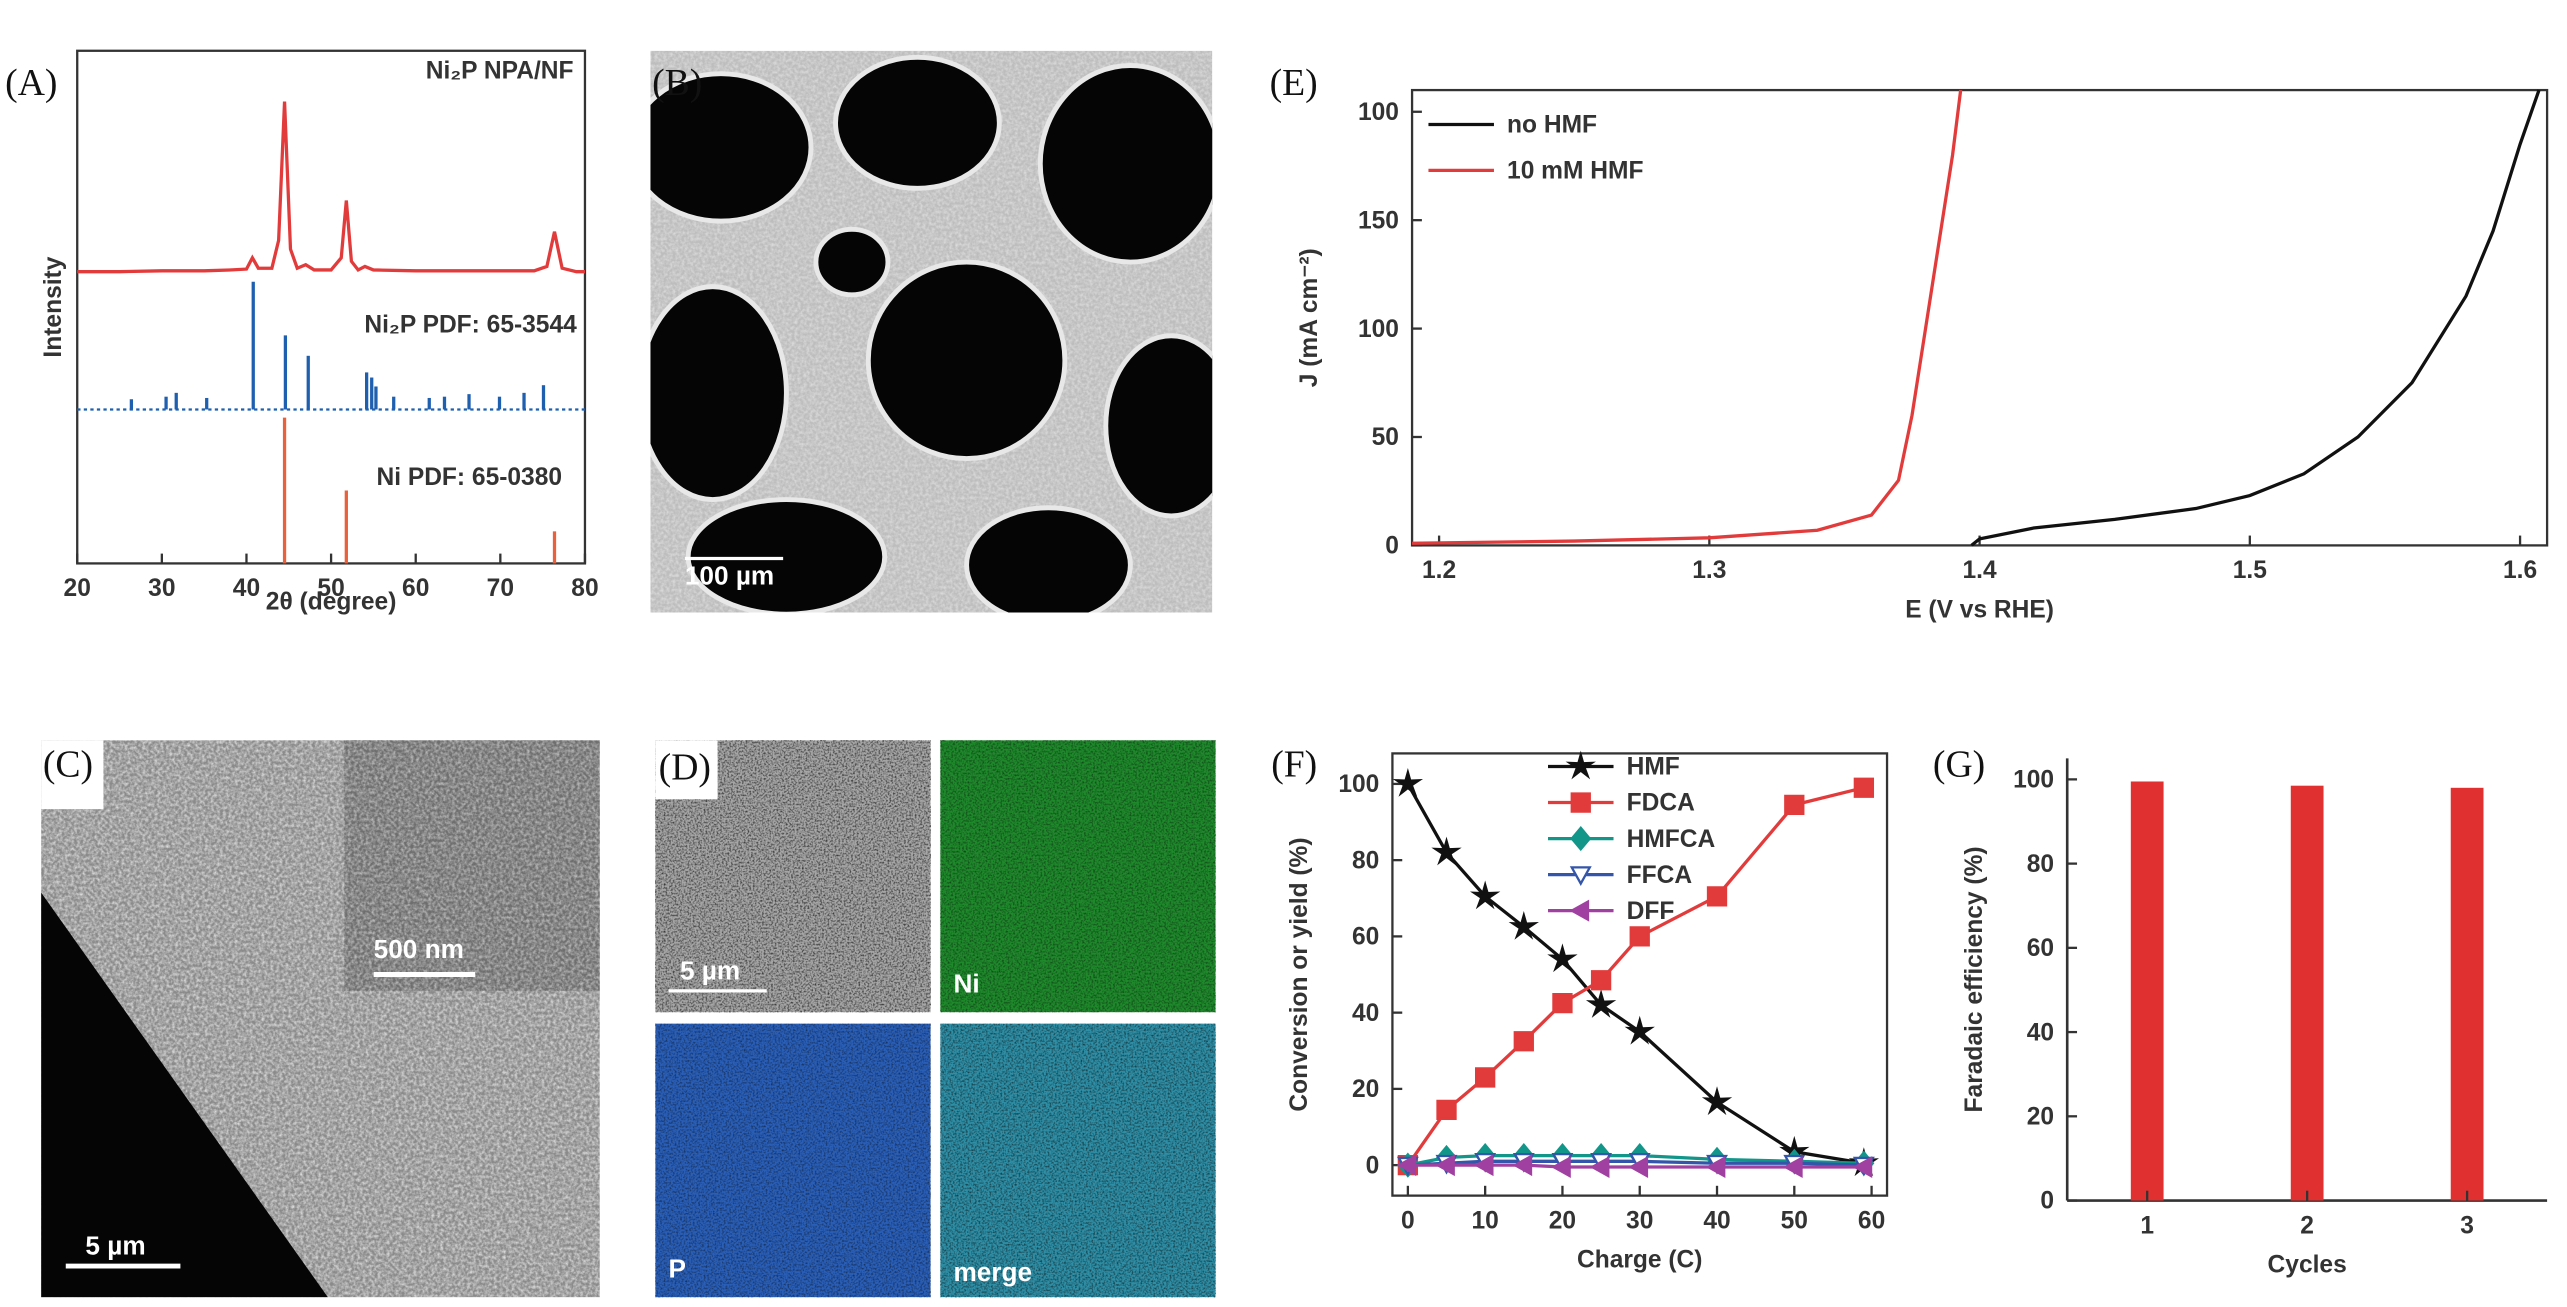 Image resolution: width=2567 pixels, height=1307 pixels. I want to click on x-axis-label: 2θ (degree), so click(331, 601).